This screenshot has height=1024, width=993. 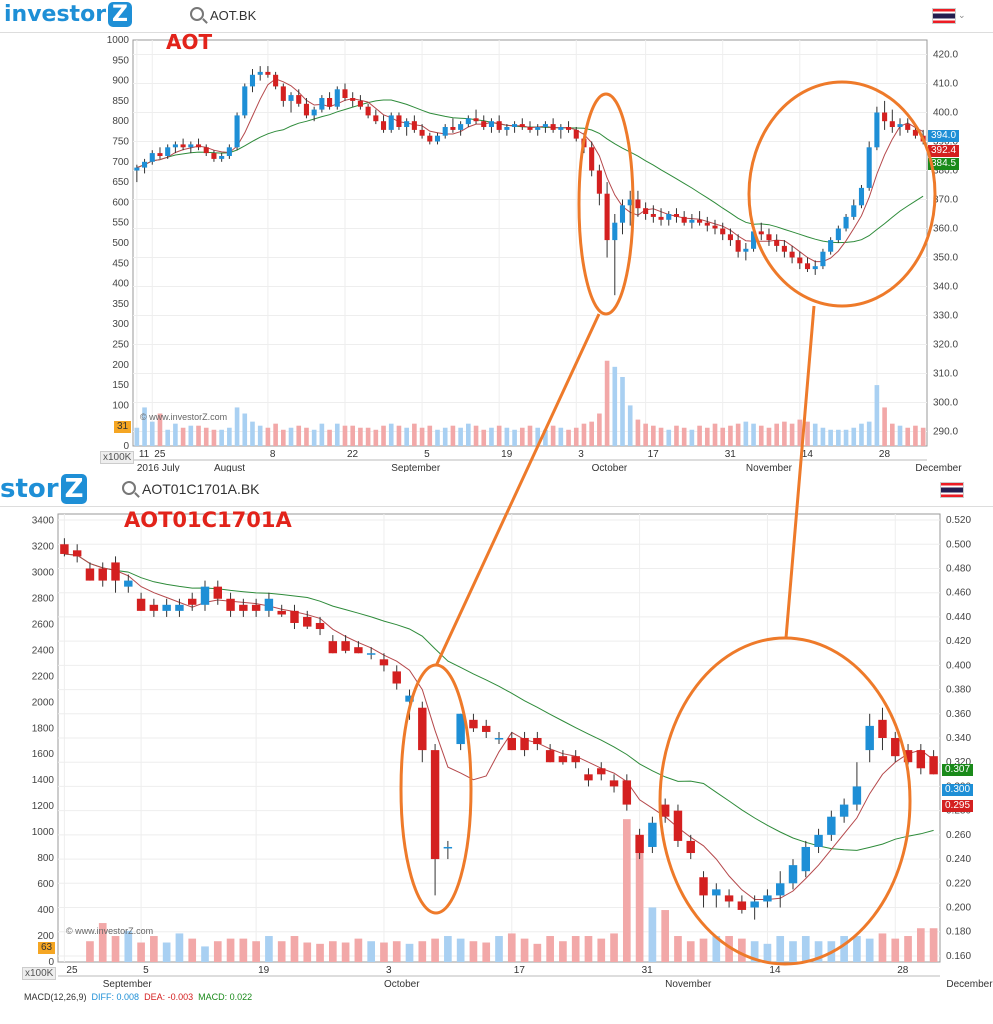 I want to click on y-left-tick-label: 700, so click(x=120, y=162).